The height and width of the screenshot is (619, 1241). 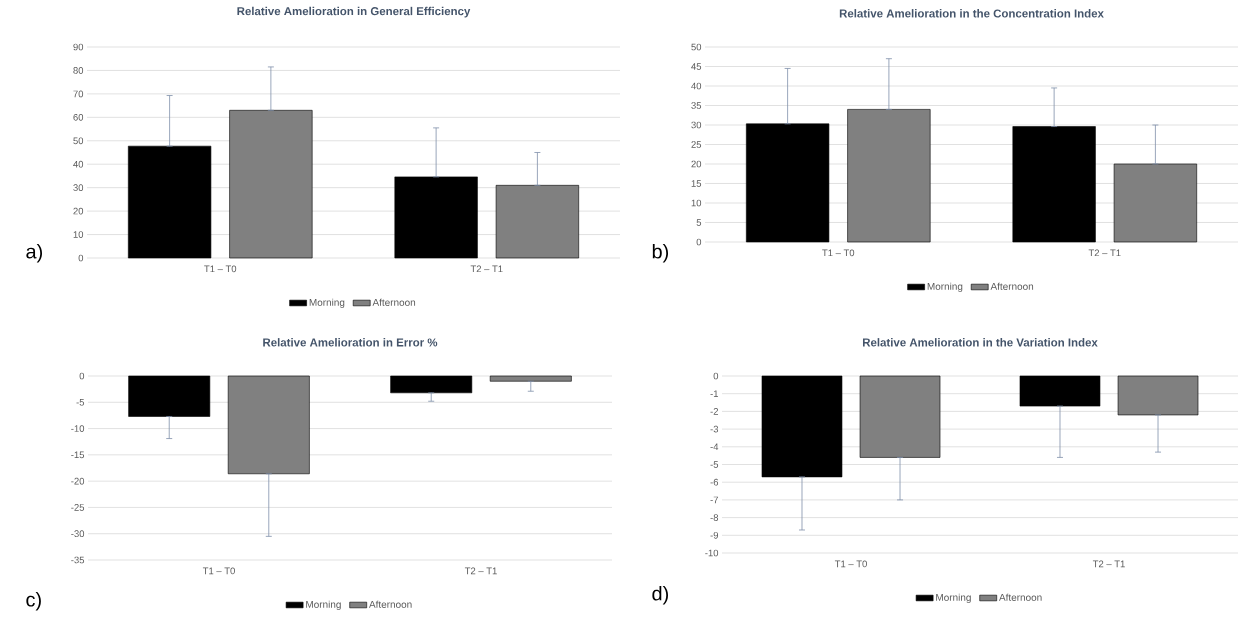 I want to click on y-tick-label: -3, so click(x=714, y=429).